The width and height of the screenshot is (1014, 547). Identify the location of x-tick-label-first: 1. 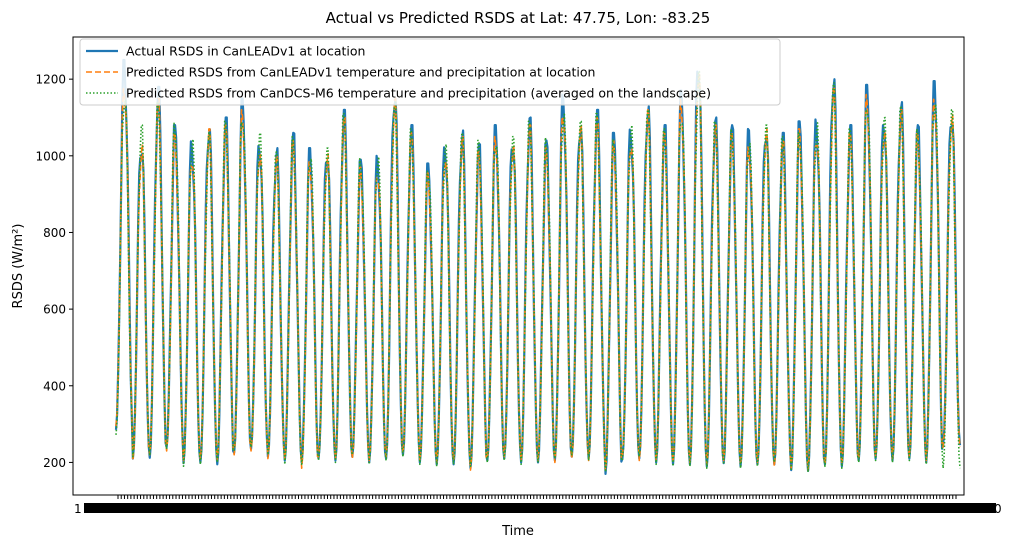
(78, 509).